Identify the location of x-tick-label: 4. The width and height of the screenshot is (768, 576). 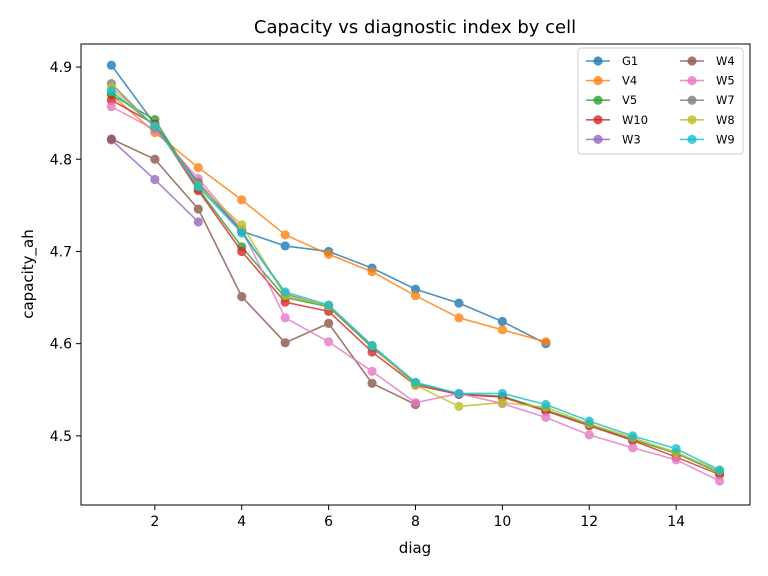
(241, 522).